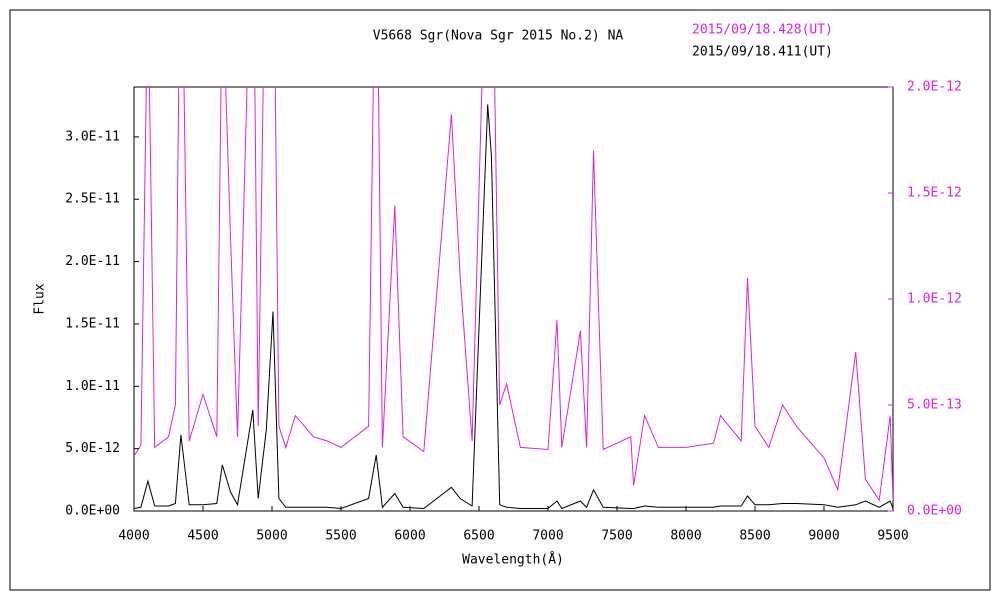 The width and height of the screenshot is (1000, 600). Describe the element at coordinates (498, 36) in the screenshot. I see `chart-title: V5668 Sgr(Nova Sgr 2015 No.2) NA` at that location.